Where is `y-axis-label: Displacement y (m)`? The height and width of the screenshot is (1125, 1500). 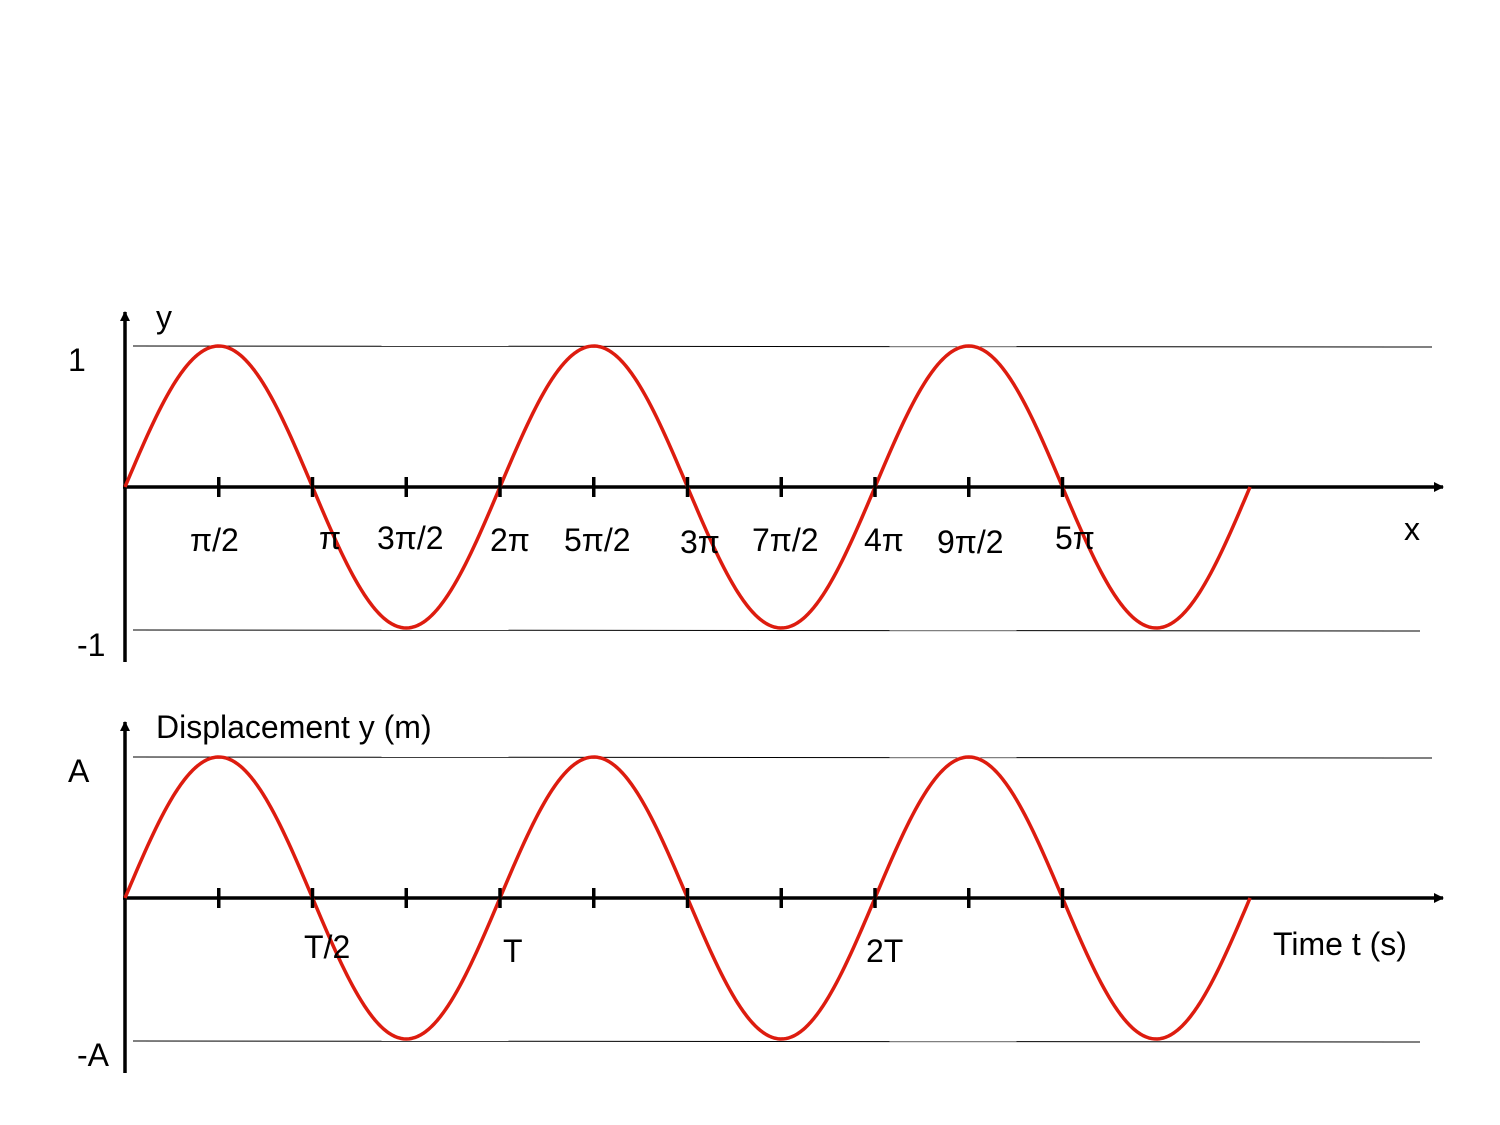
y-axis-label: Displacement y (m) is located at coordinates (294, 727).